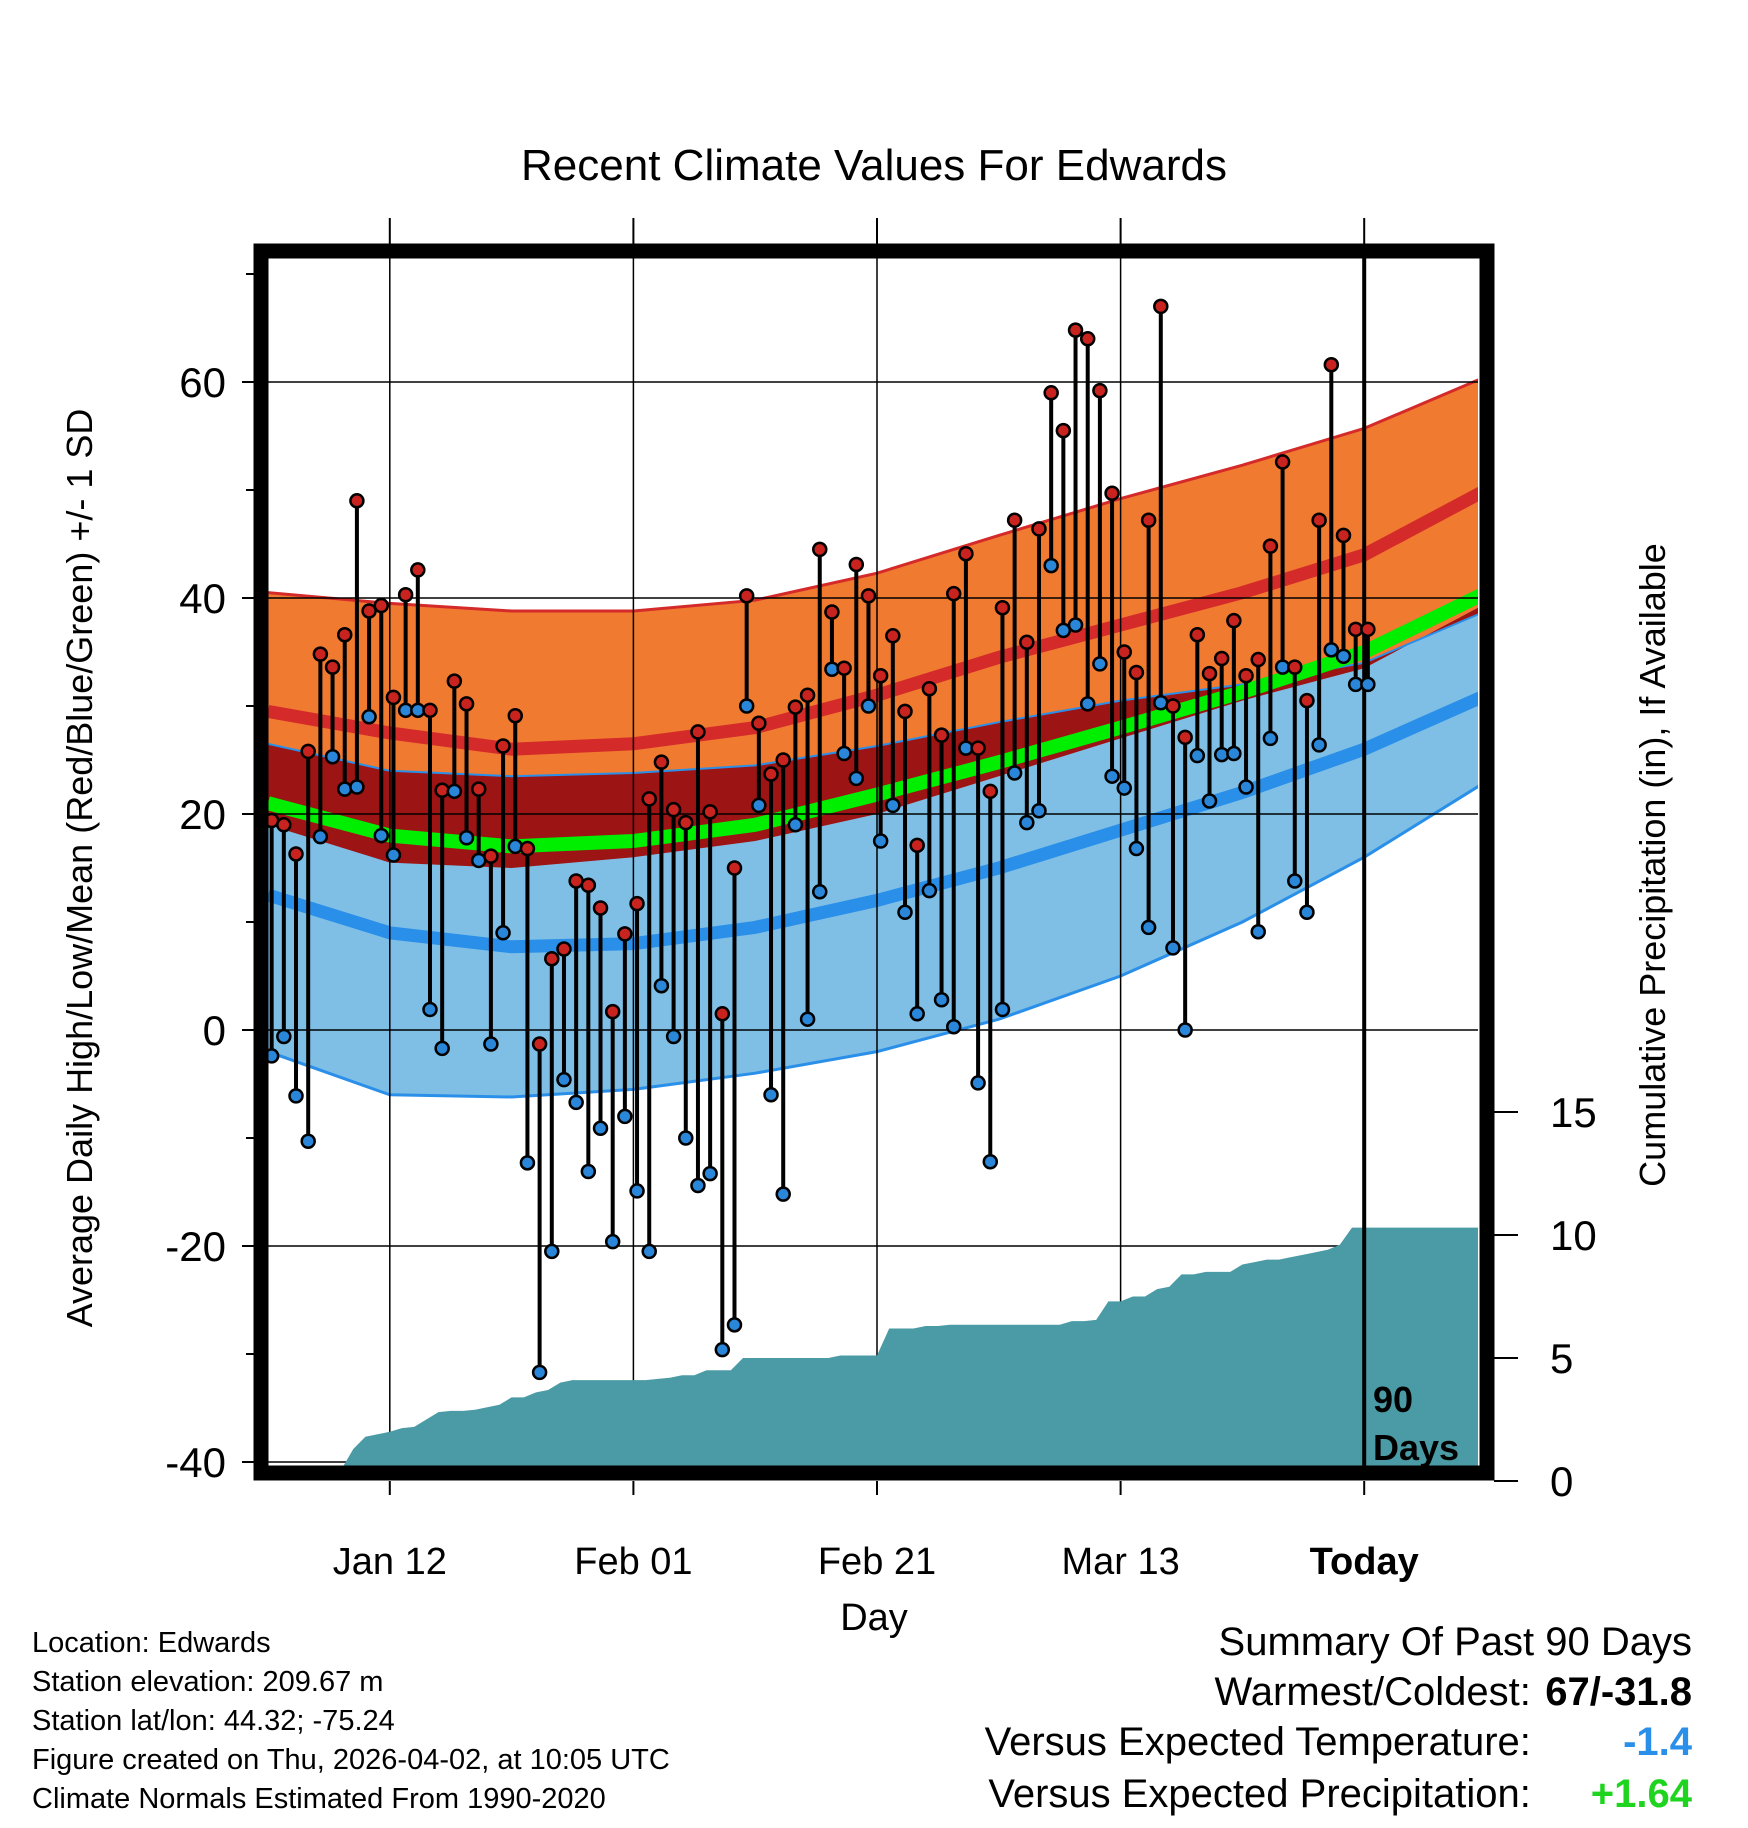 This screenshot has height=1828, width=1748. Describe the element at coordinates (1259, 1794) in the screenshot. I see `precip-label: Versus Expected Precipitation:` at that location.